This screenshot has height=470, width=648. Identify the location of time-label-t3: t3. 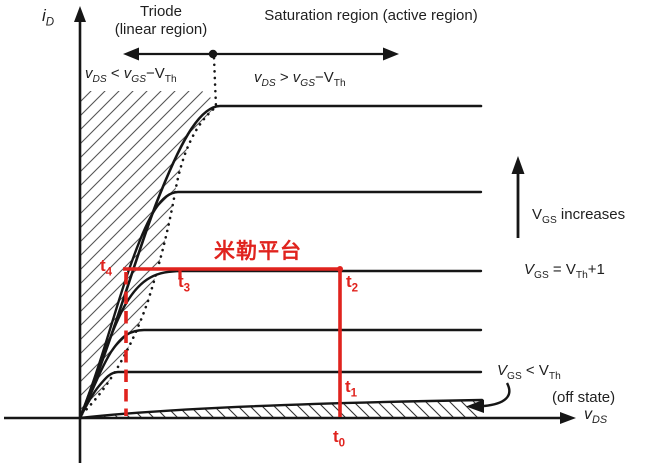
(184, 283).